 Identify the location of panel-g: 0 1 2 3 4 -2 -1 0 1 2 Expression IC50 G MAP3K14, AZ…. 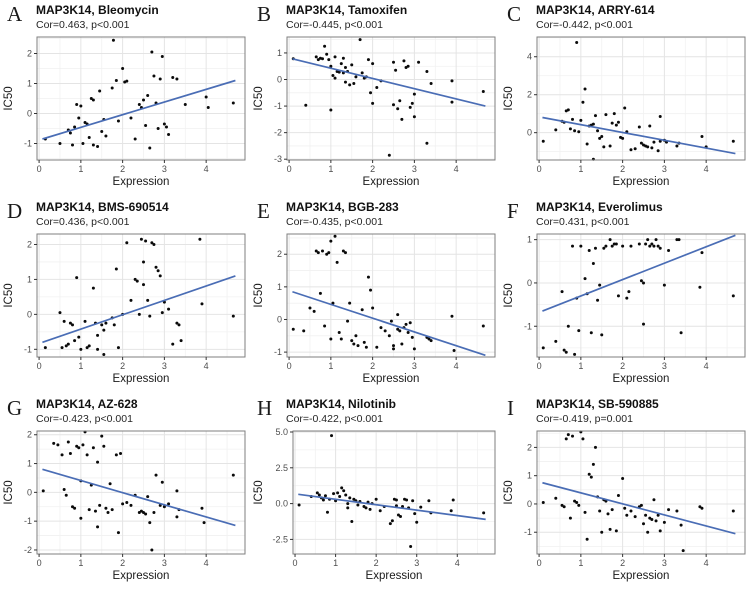
(125, 492).